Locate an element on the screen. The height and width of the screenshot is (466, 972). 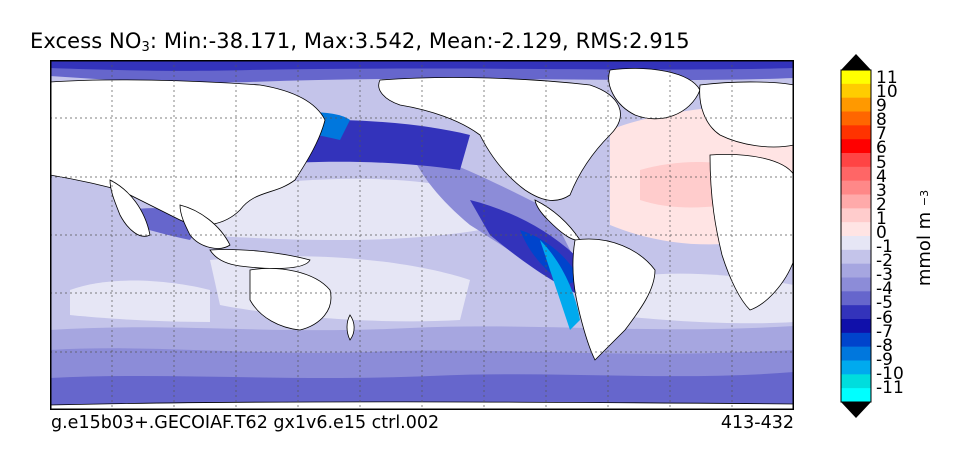
title-prefix: Excess NO is located at coordinates (86, 41).